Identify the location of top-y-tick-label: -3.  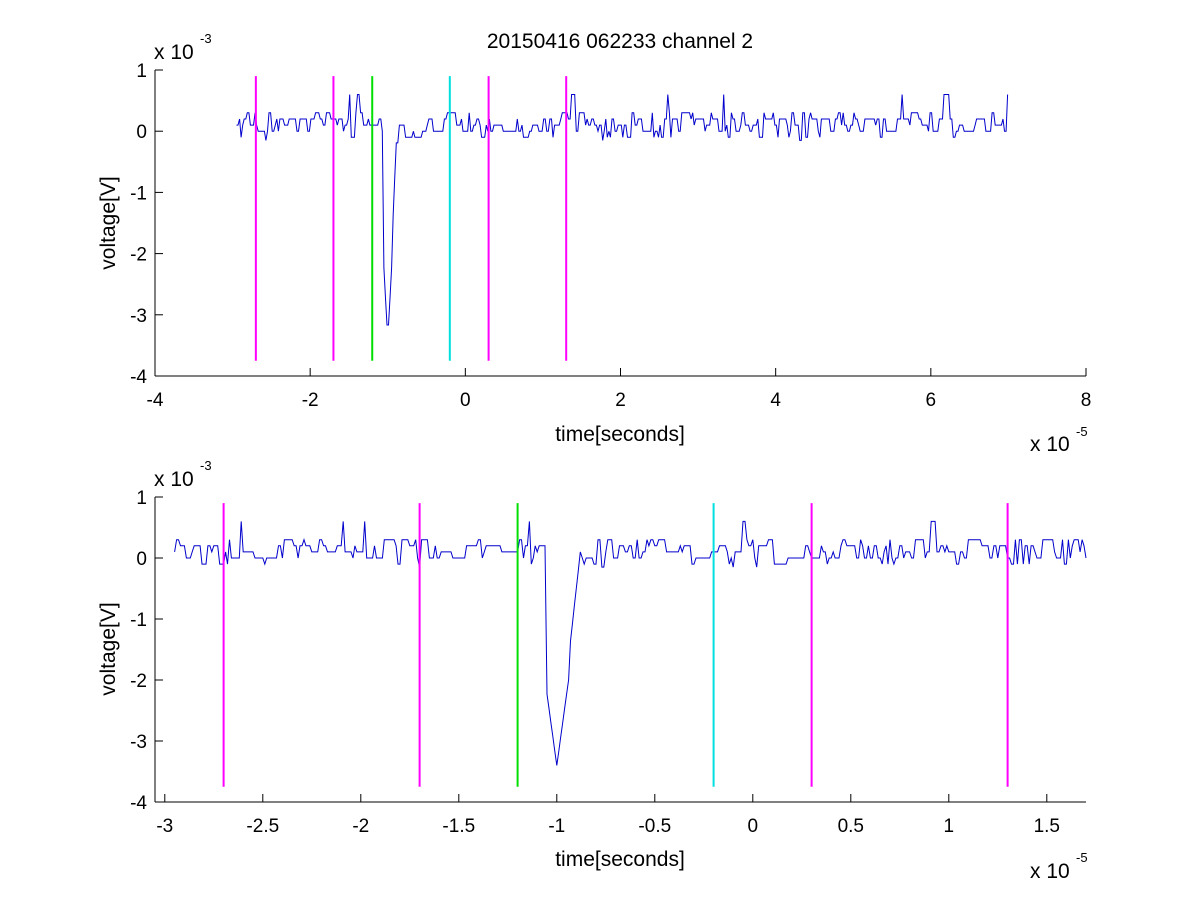
(138, 316).